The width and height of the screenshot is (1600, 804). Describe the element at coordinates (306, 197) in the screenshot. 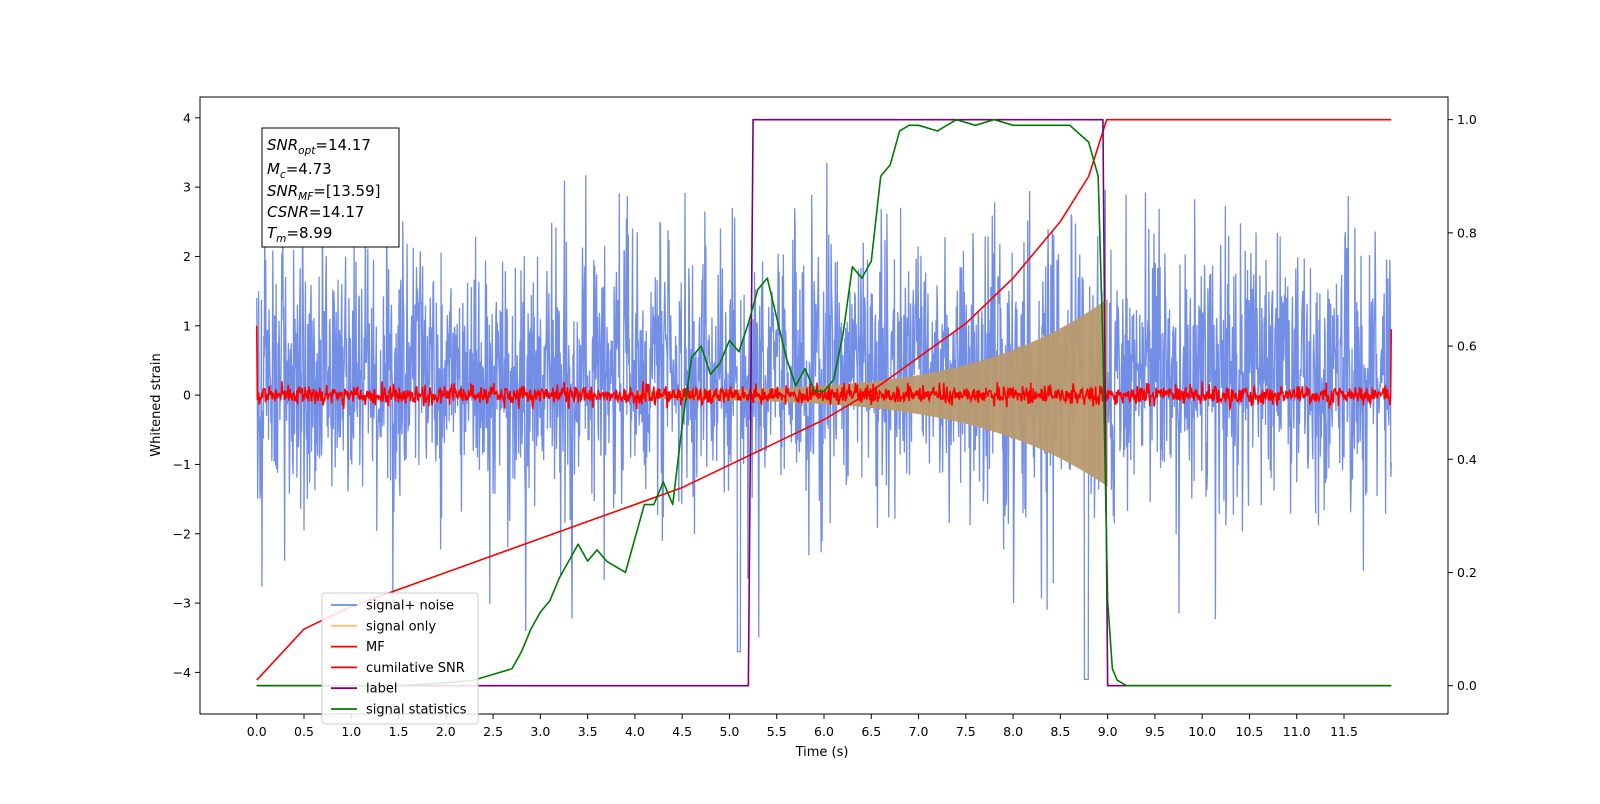

I see `annotation-sub: MF` at that location.